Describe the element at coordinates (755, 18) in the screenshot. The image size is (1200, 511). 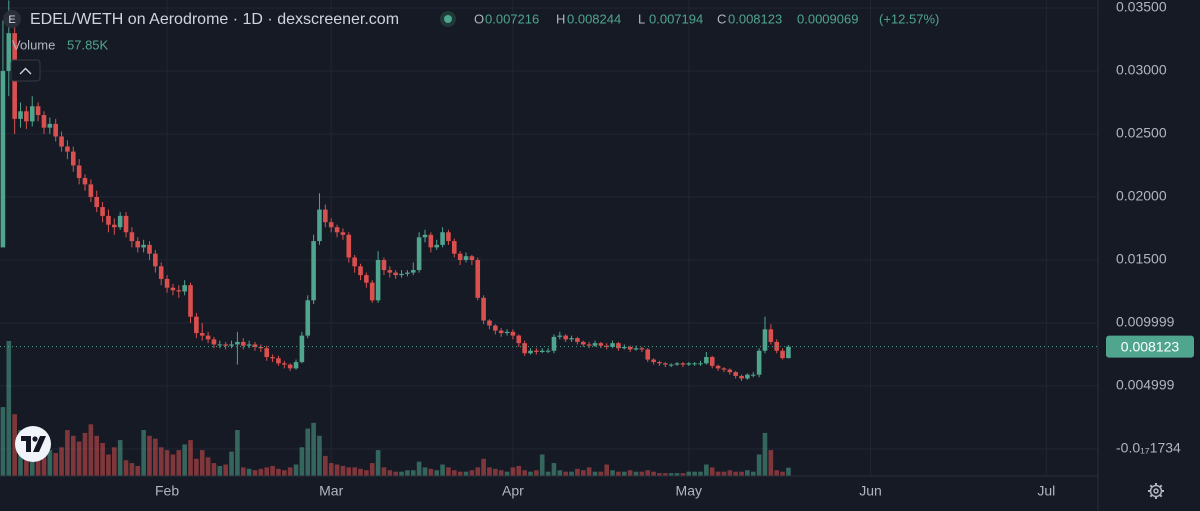
I see `ohlc-value: 0.008123` at that location.